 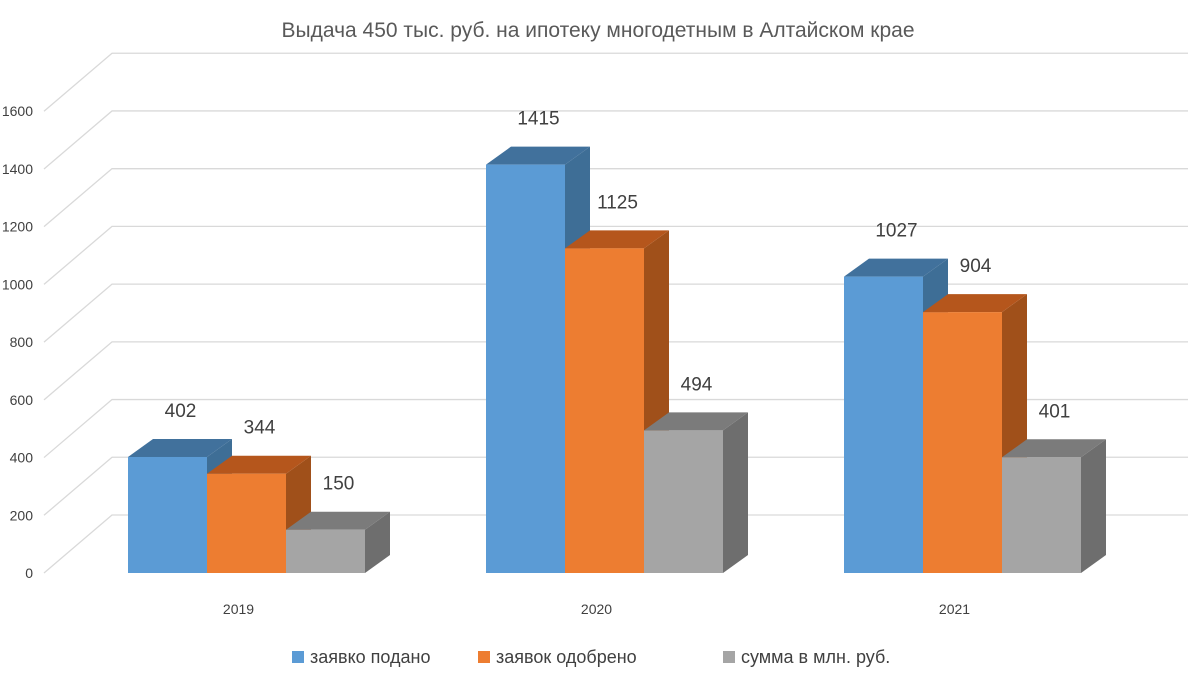 I want to click on legend-label: заявко подано, so click(x=370, y=657).